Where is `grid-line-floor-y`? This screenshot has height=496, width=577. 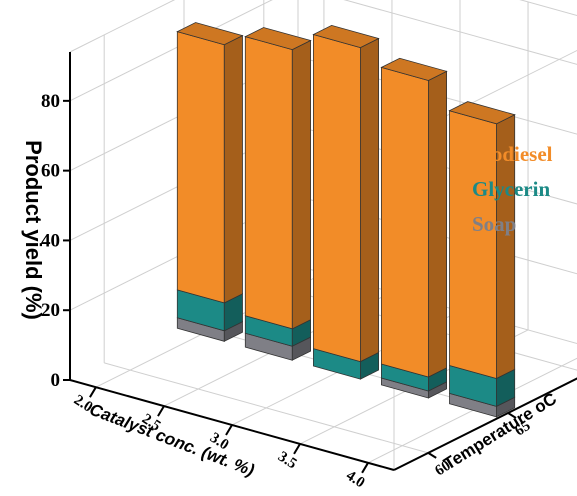
grid-line-floor-y is located at coordinates (266, 408).